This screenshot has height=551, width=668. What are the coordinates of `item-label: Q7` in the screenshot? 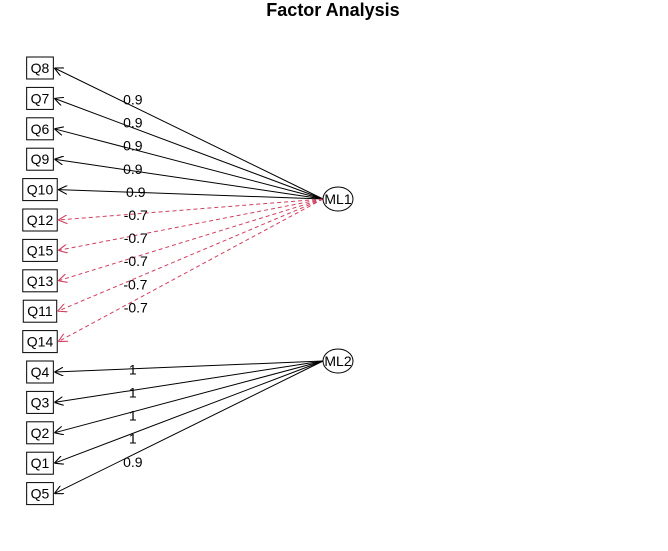 It's located at (40, 98).